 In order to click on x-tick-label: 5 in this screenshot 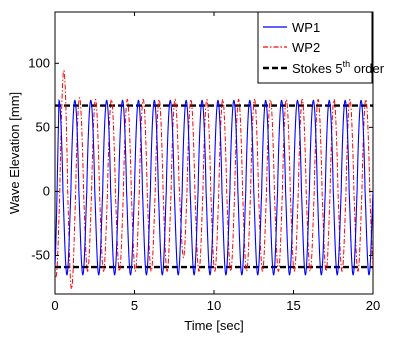, I will do `click(134, 305)`.